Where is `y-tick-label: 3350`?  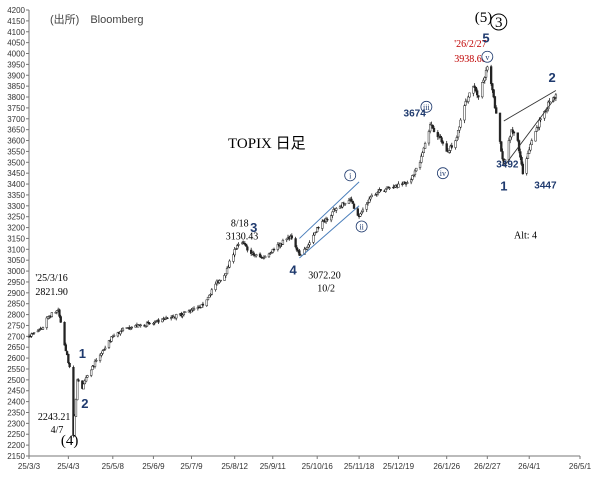 y-tick-label: 3350 is located at coordinates (16, 195).